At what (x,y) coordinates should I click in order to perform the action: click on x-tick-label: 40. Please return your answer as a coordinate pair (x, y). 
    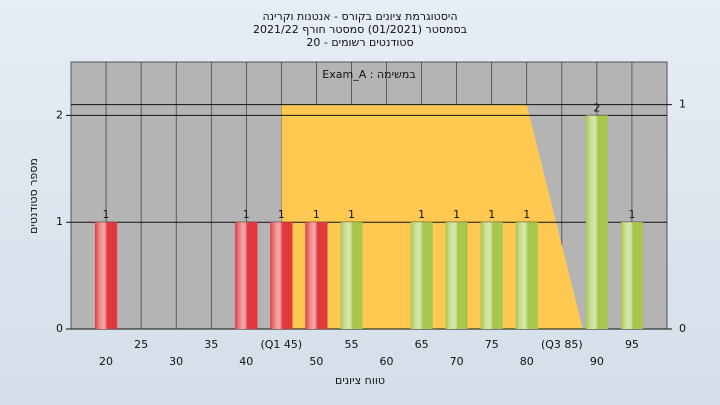
    Looking at the image, I should click on (246, 361).